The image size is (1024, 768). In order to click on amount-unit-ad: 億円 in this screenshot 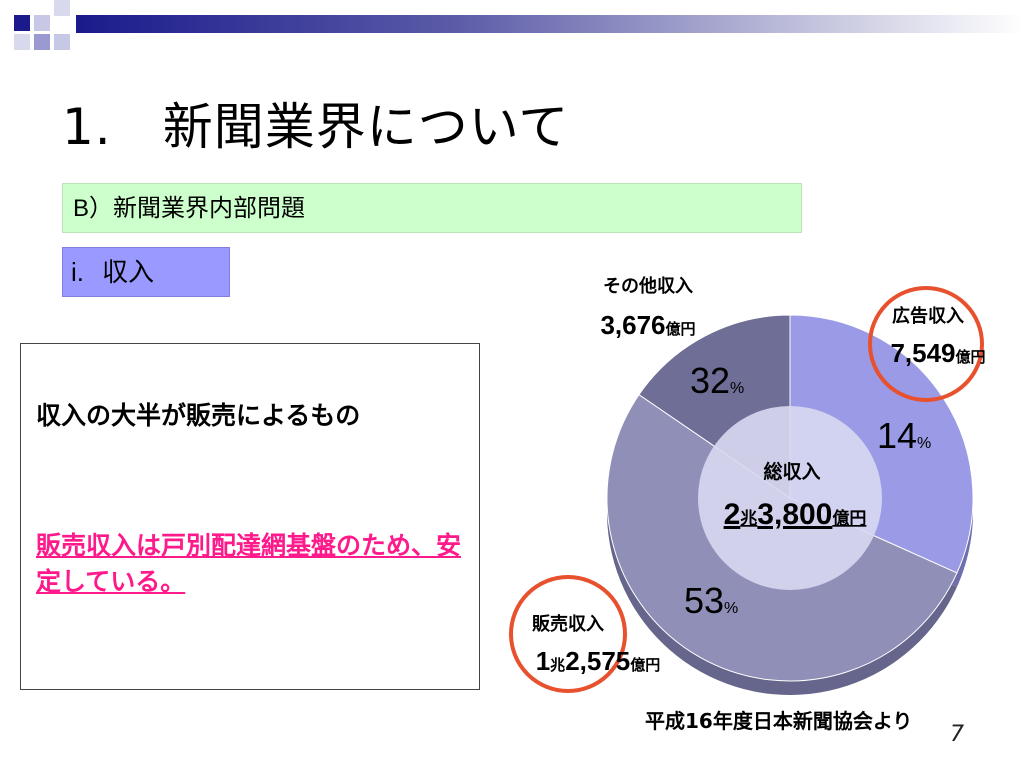, I will do `click(971, 357)`.